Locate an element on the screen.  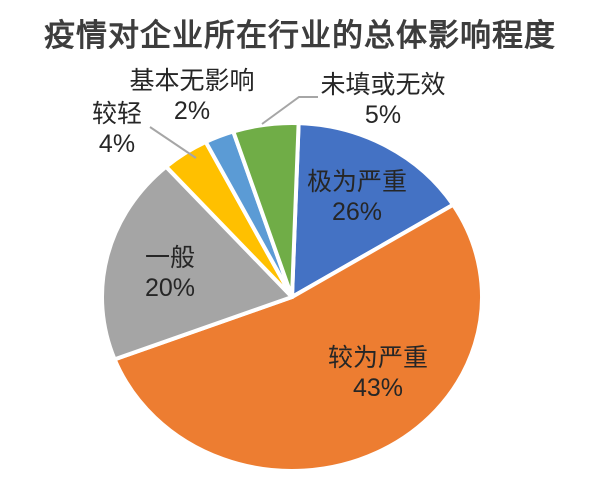
slice-label-moderate-name: 一般 is located at coordinates (169, 258).